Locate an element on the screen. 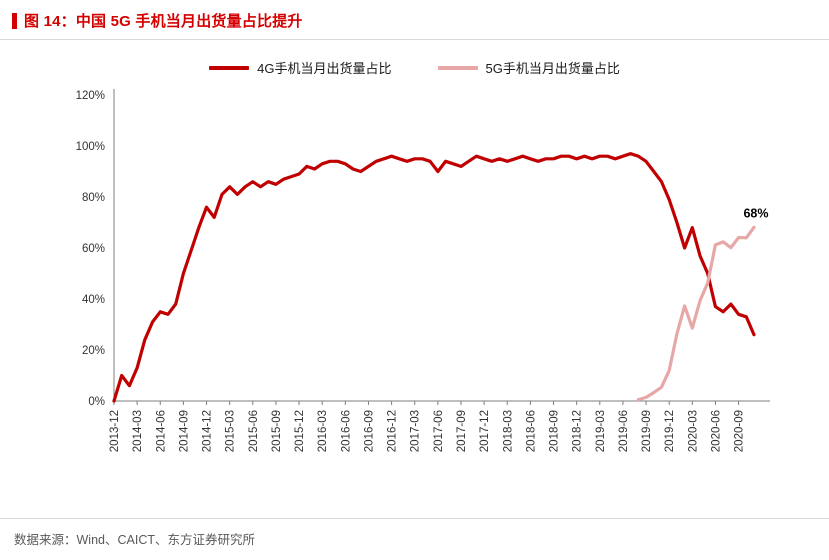 Image resolution: width=829 pixels, height=560 pixels. x-tick-label: 2014-03 is located at coordinates (138, 431).